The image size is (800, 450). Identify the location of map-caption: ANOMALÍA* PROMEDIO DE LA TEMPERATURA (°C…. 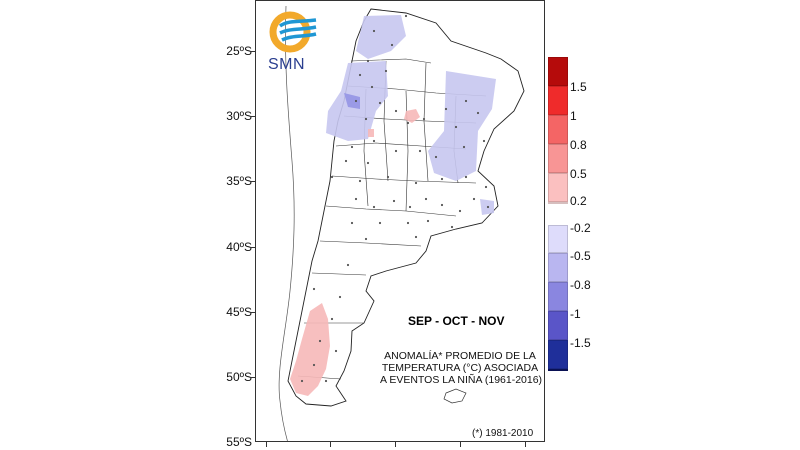
(461, 368).